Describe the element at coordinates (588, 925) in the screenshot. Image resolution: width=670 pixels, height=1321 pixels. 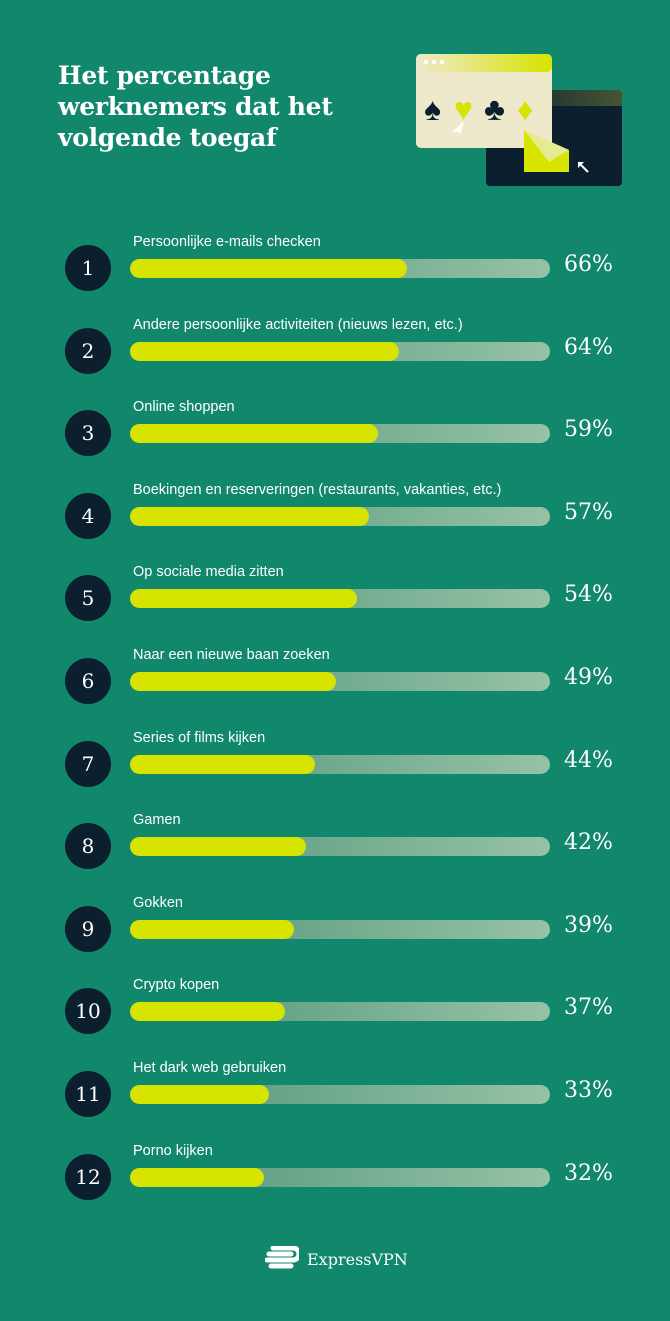
I see `value-label: 39%` at that location.